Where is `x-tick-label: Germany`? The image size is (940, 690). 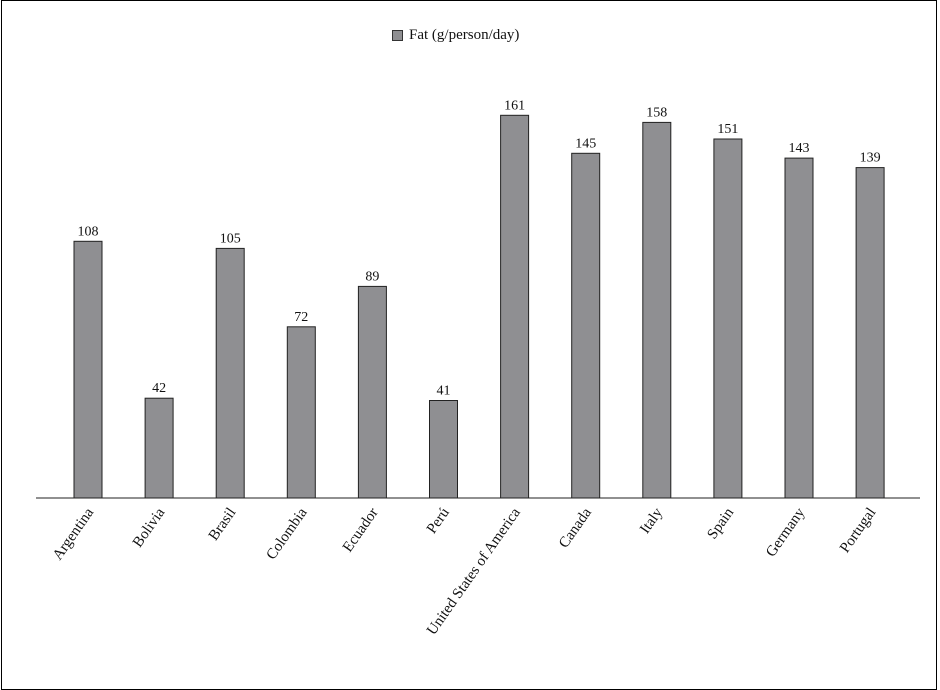 x-tick-label: Germany is located at coordinates (785, 532).